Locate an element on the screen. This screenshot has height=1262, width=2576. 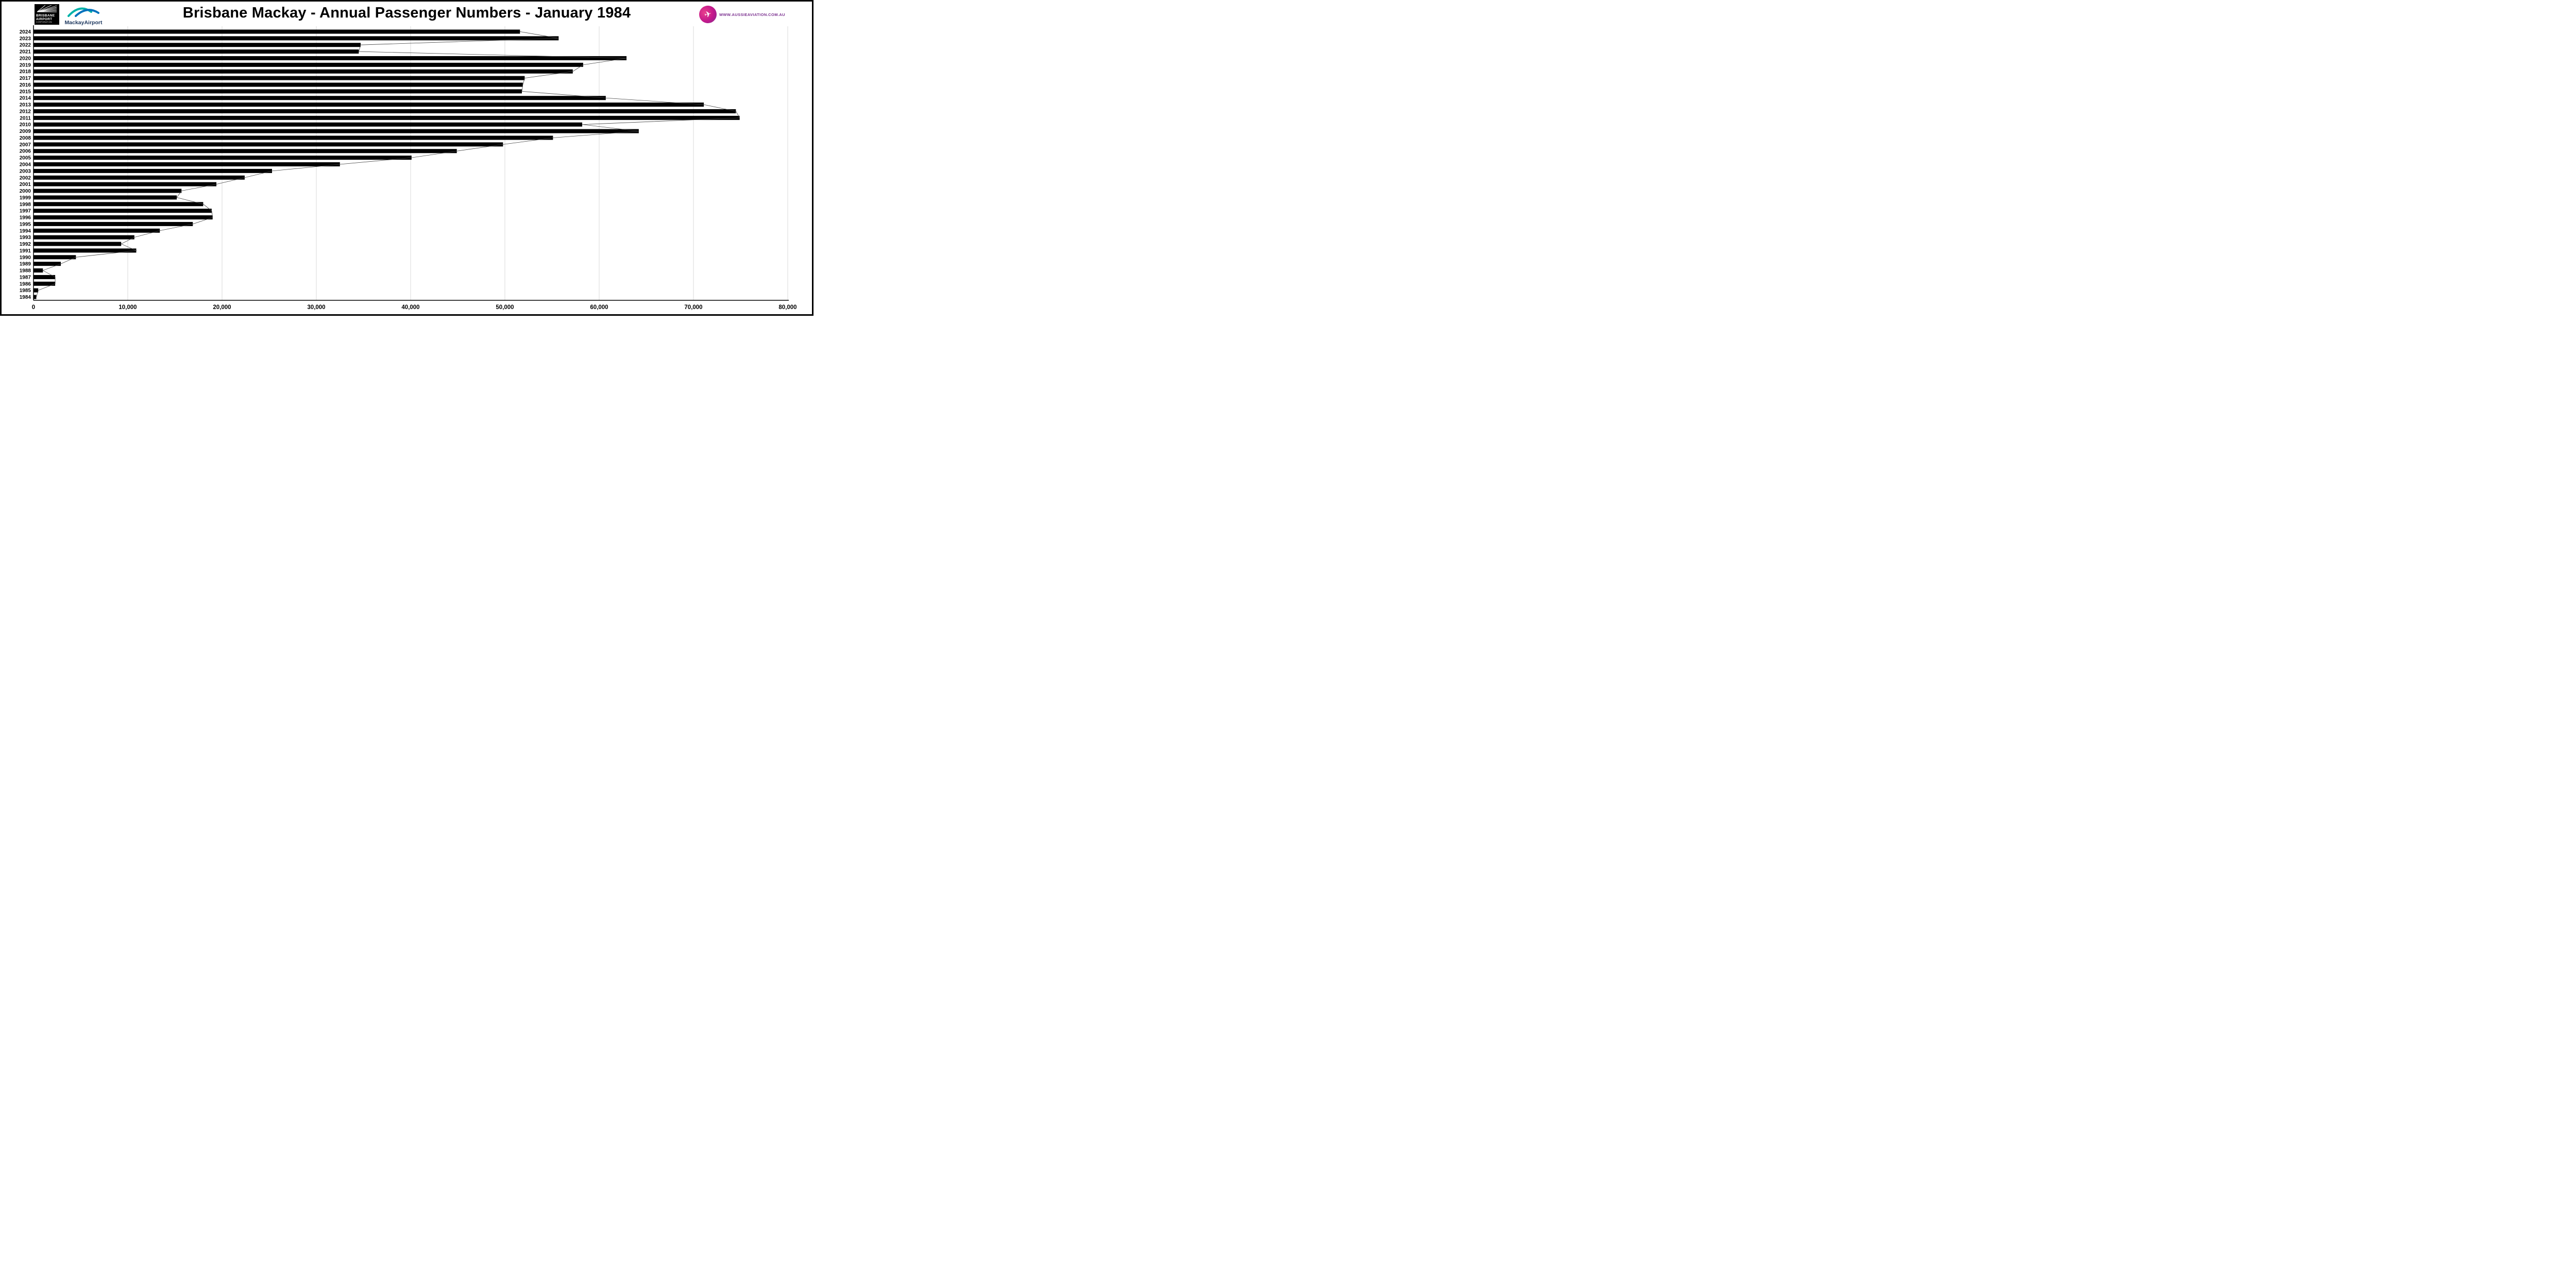
year-label: 1985 is located at coordinates (25, 291).